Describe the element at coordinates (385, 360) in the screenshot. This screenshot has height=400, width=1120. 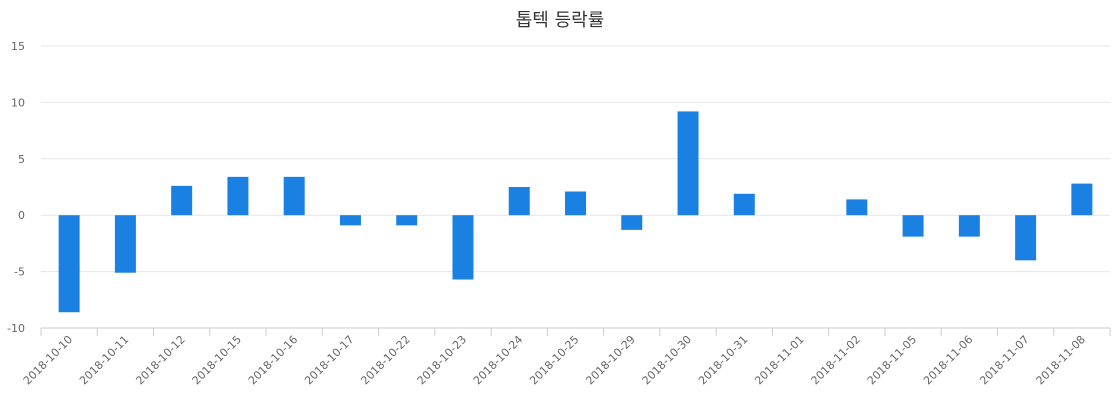
I see `x-tick-label: 2018-10-22` at that location.